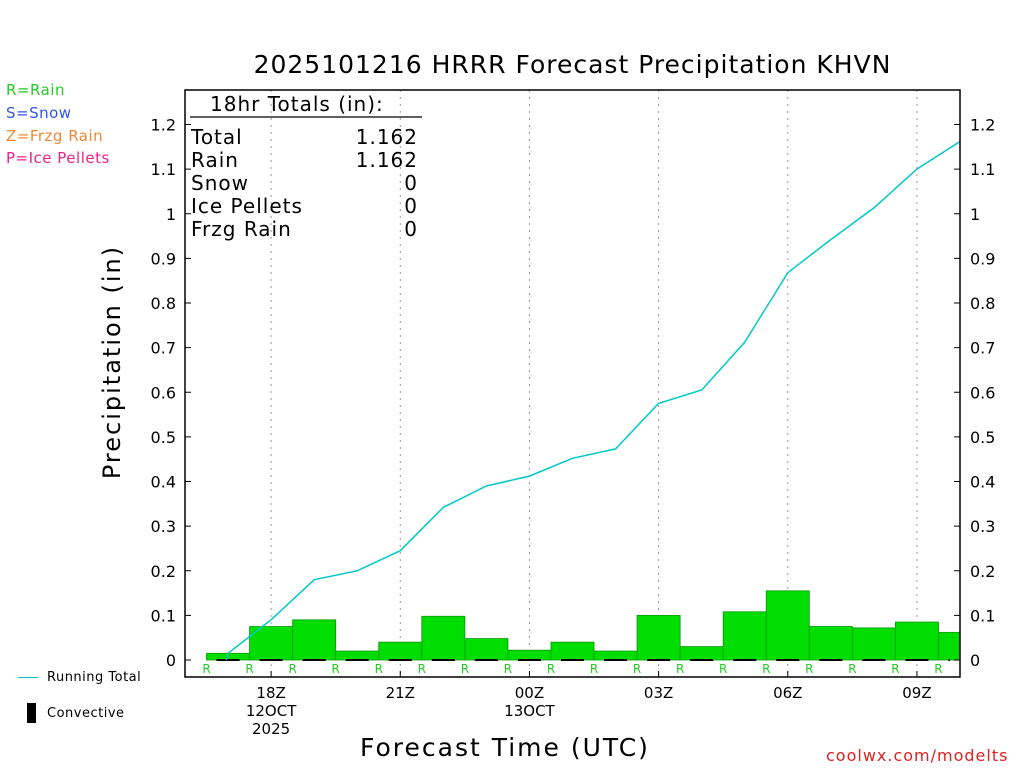 Image resolution: width=1024 pixels, height=768 pixels. I want to click on y-tick-label-left: 0.9, so click(163, 258).